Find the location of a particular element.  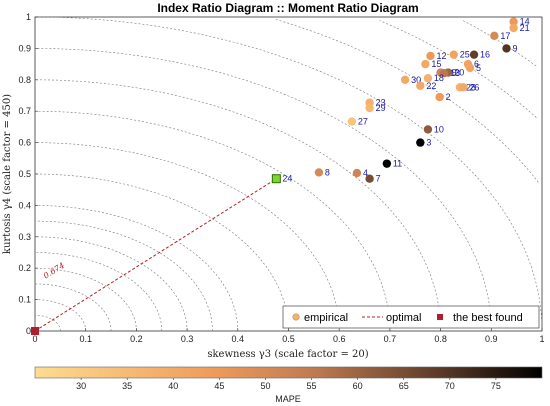

point-label-26: 26 is located at coordinates (474, 87).